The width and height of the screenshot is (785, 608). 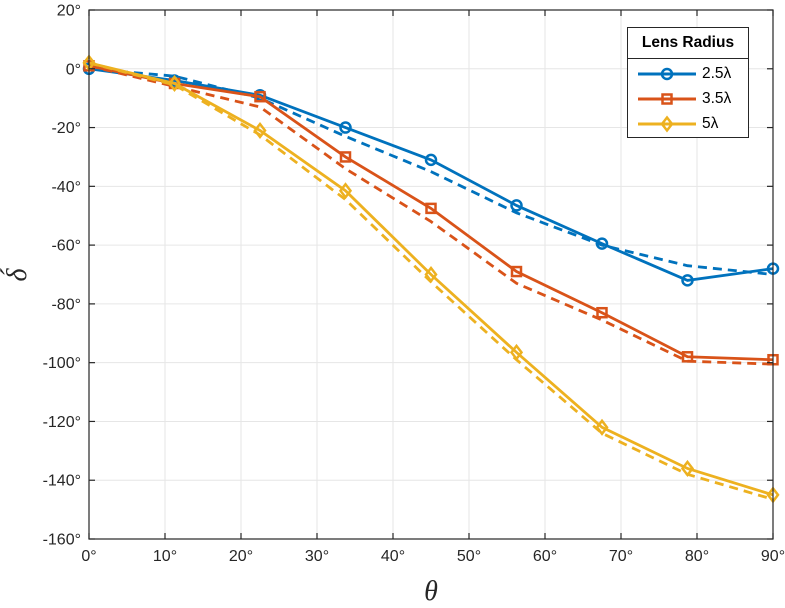 What do you see at coordinates (773, 556) in the screenshot?
I see `x-tick-label: 90°` at bounding box center [773, 556].